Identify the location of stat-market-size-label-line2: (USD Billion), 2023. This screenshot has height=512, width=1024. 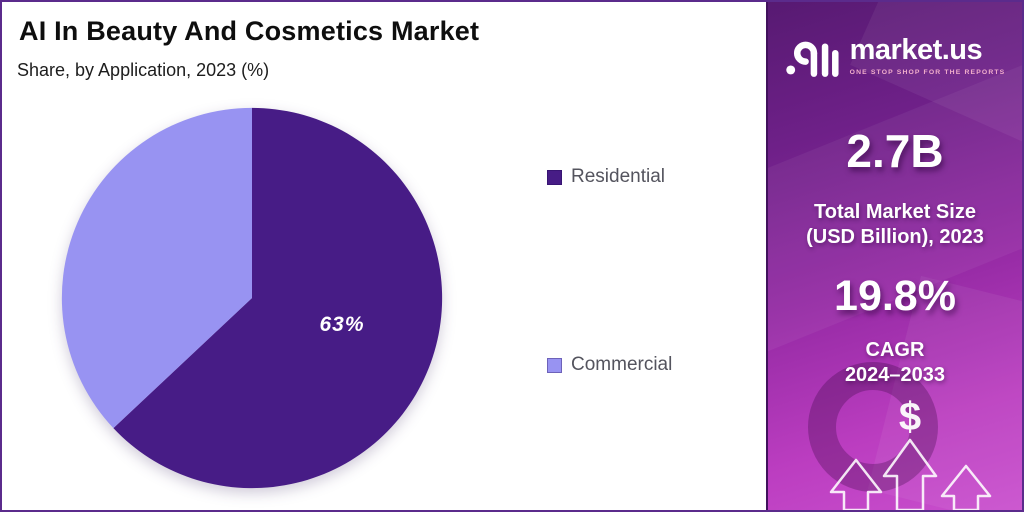
(895, 237).